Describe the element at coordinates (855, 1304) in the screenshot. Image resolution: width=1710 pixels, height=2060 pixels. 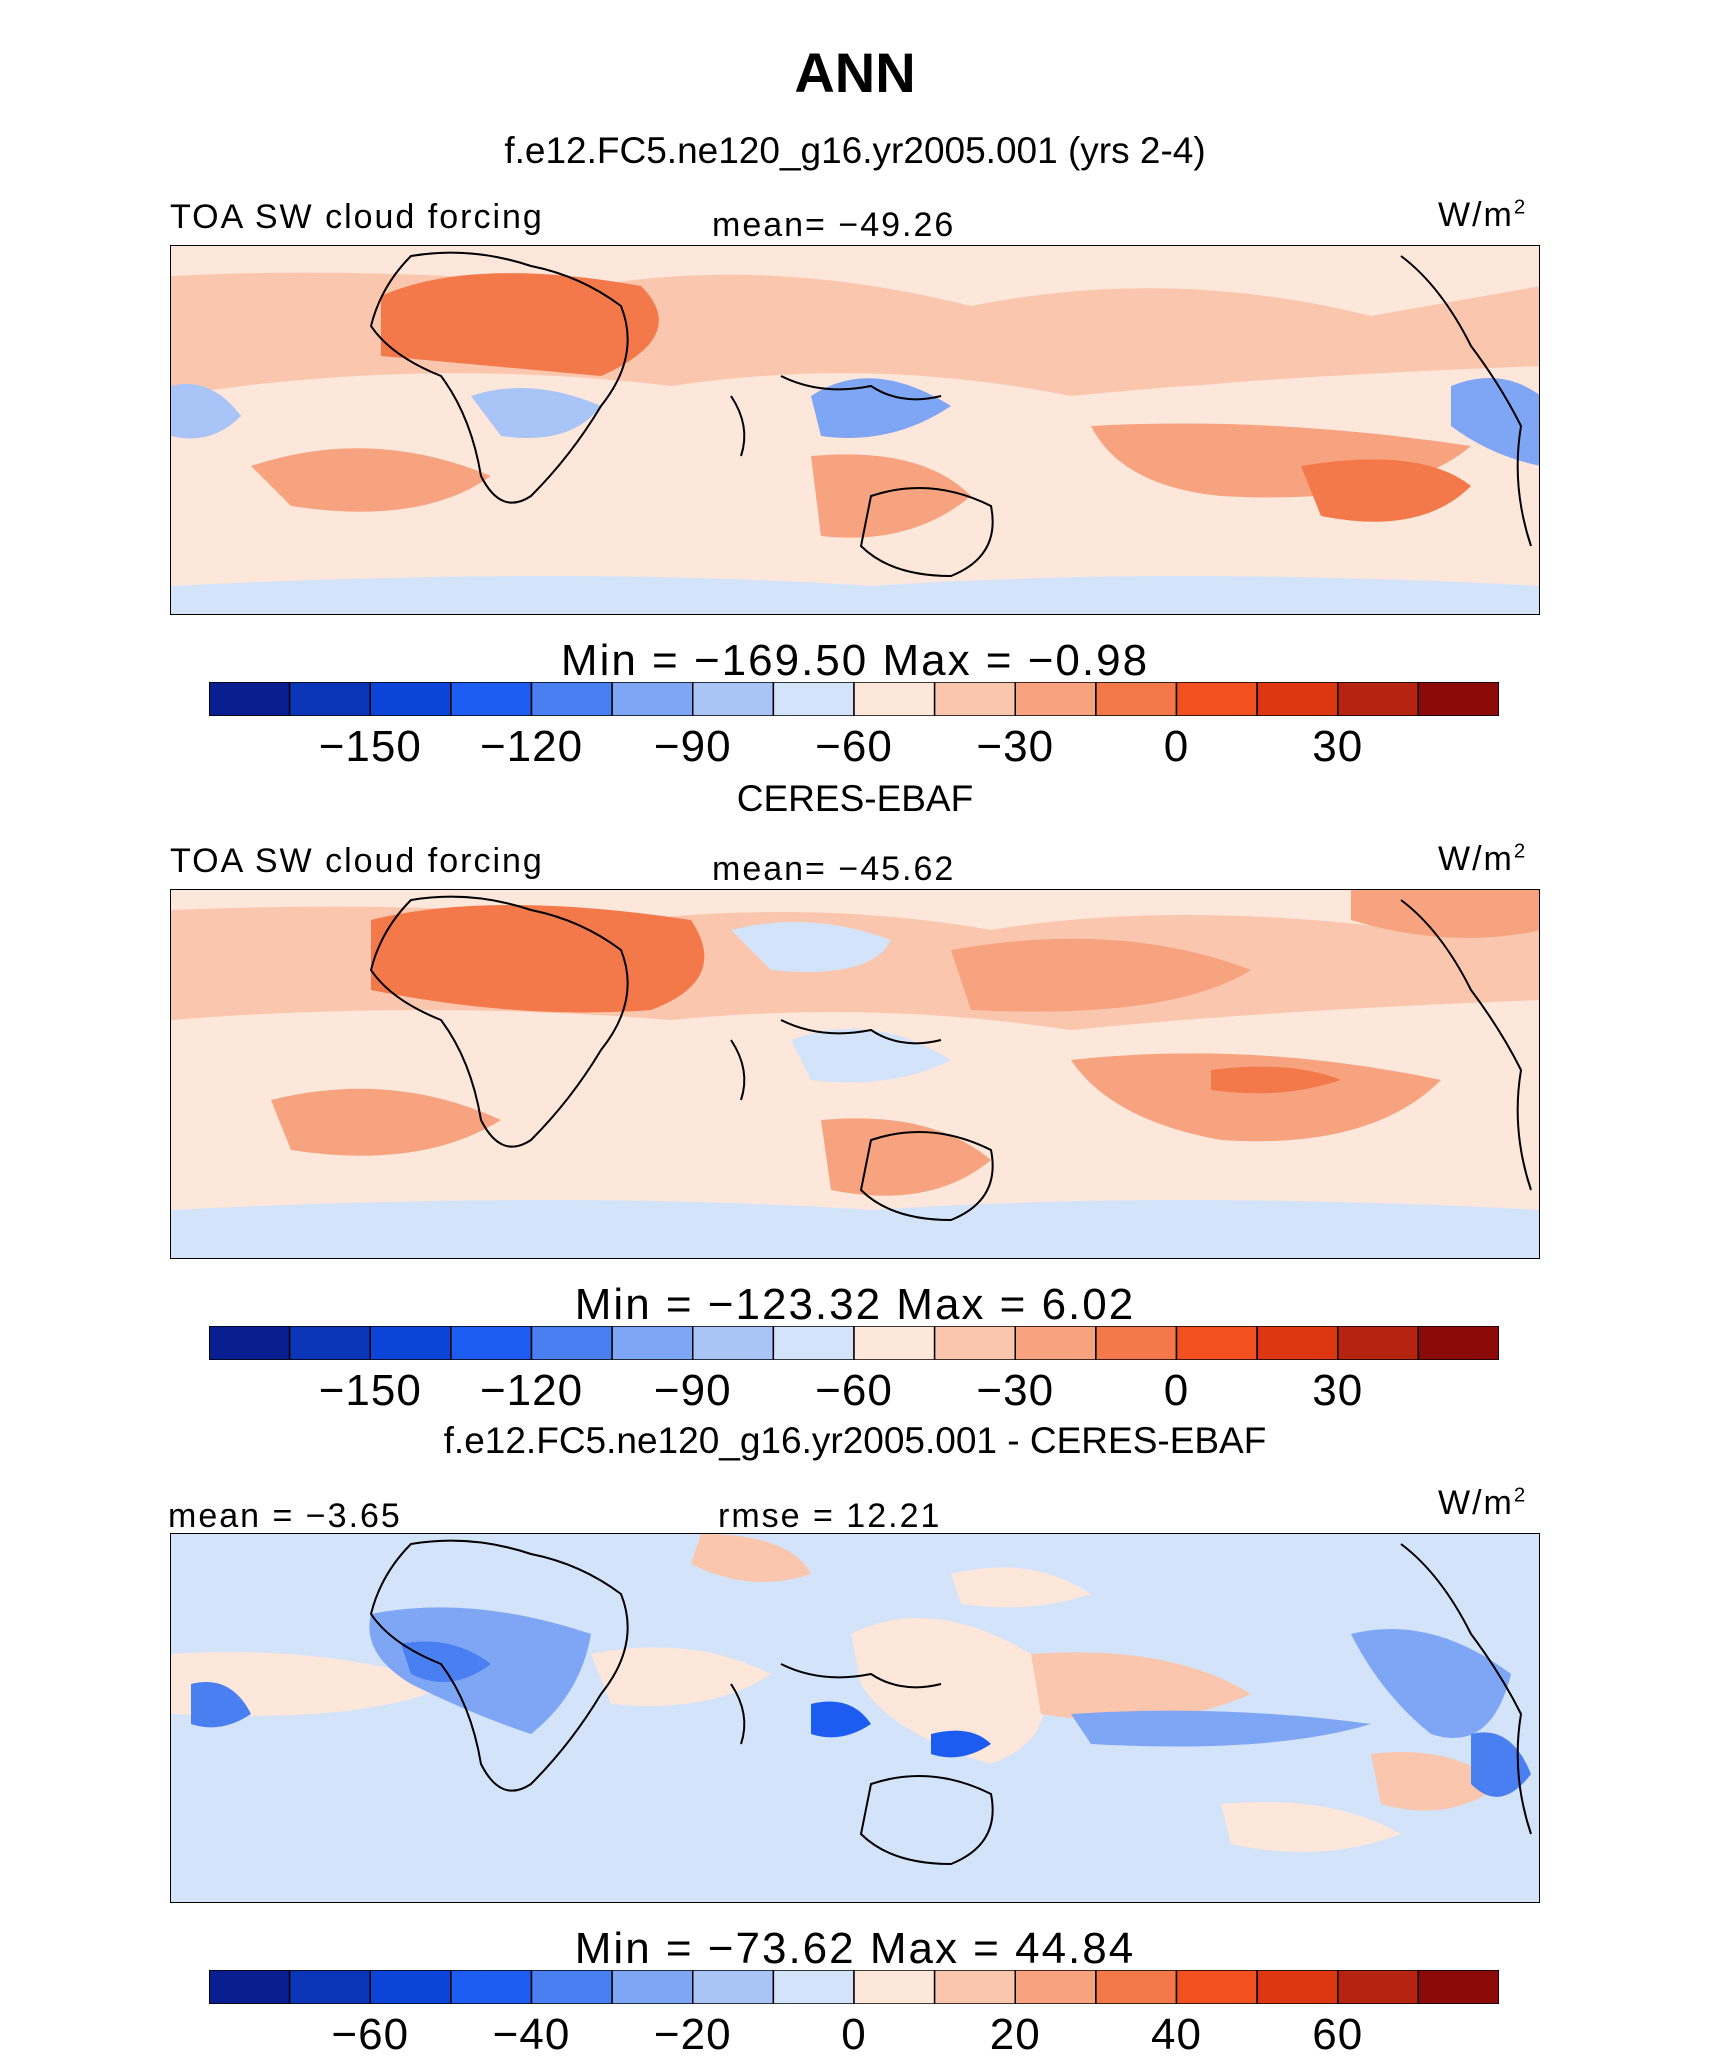
I see `panel2-minmax-label: Min = −123.32 Max = 6.02` at that location.